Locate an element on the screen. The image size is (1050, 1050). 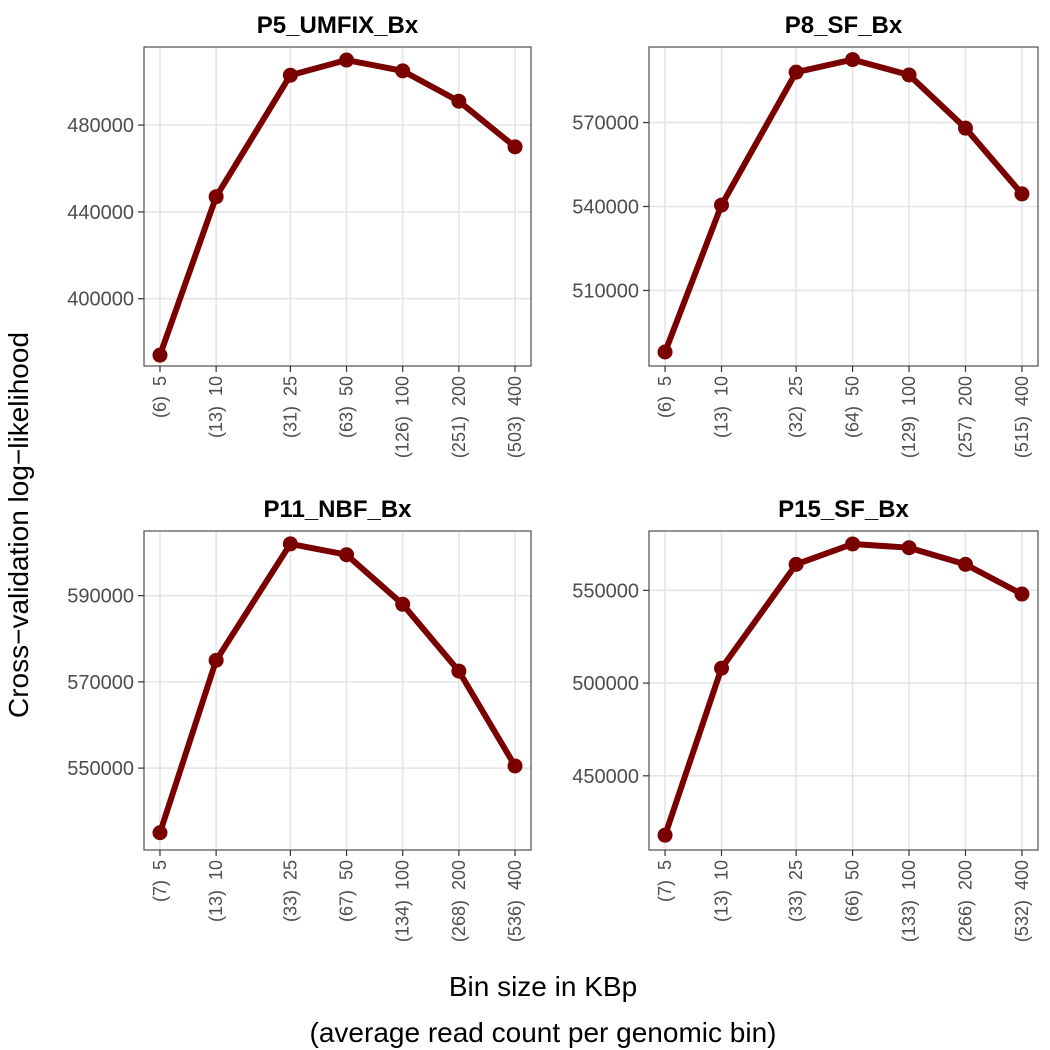
panel-title: P15_SF_Bx is located at coordinates (843, 509).